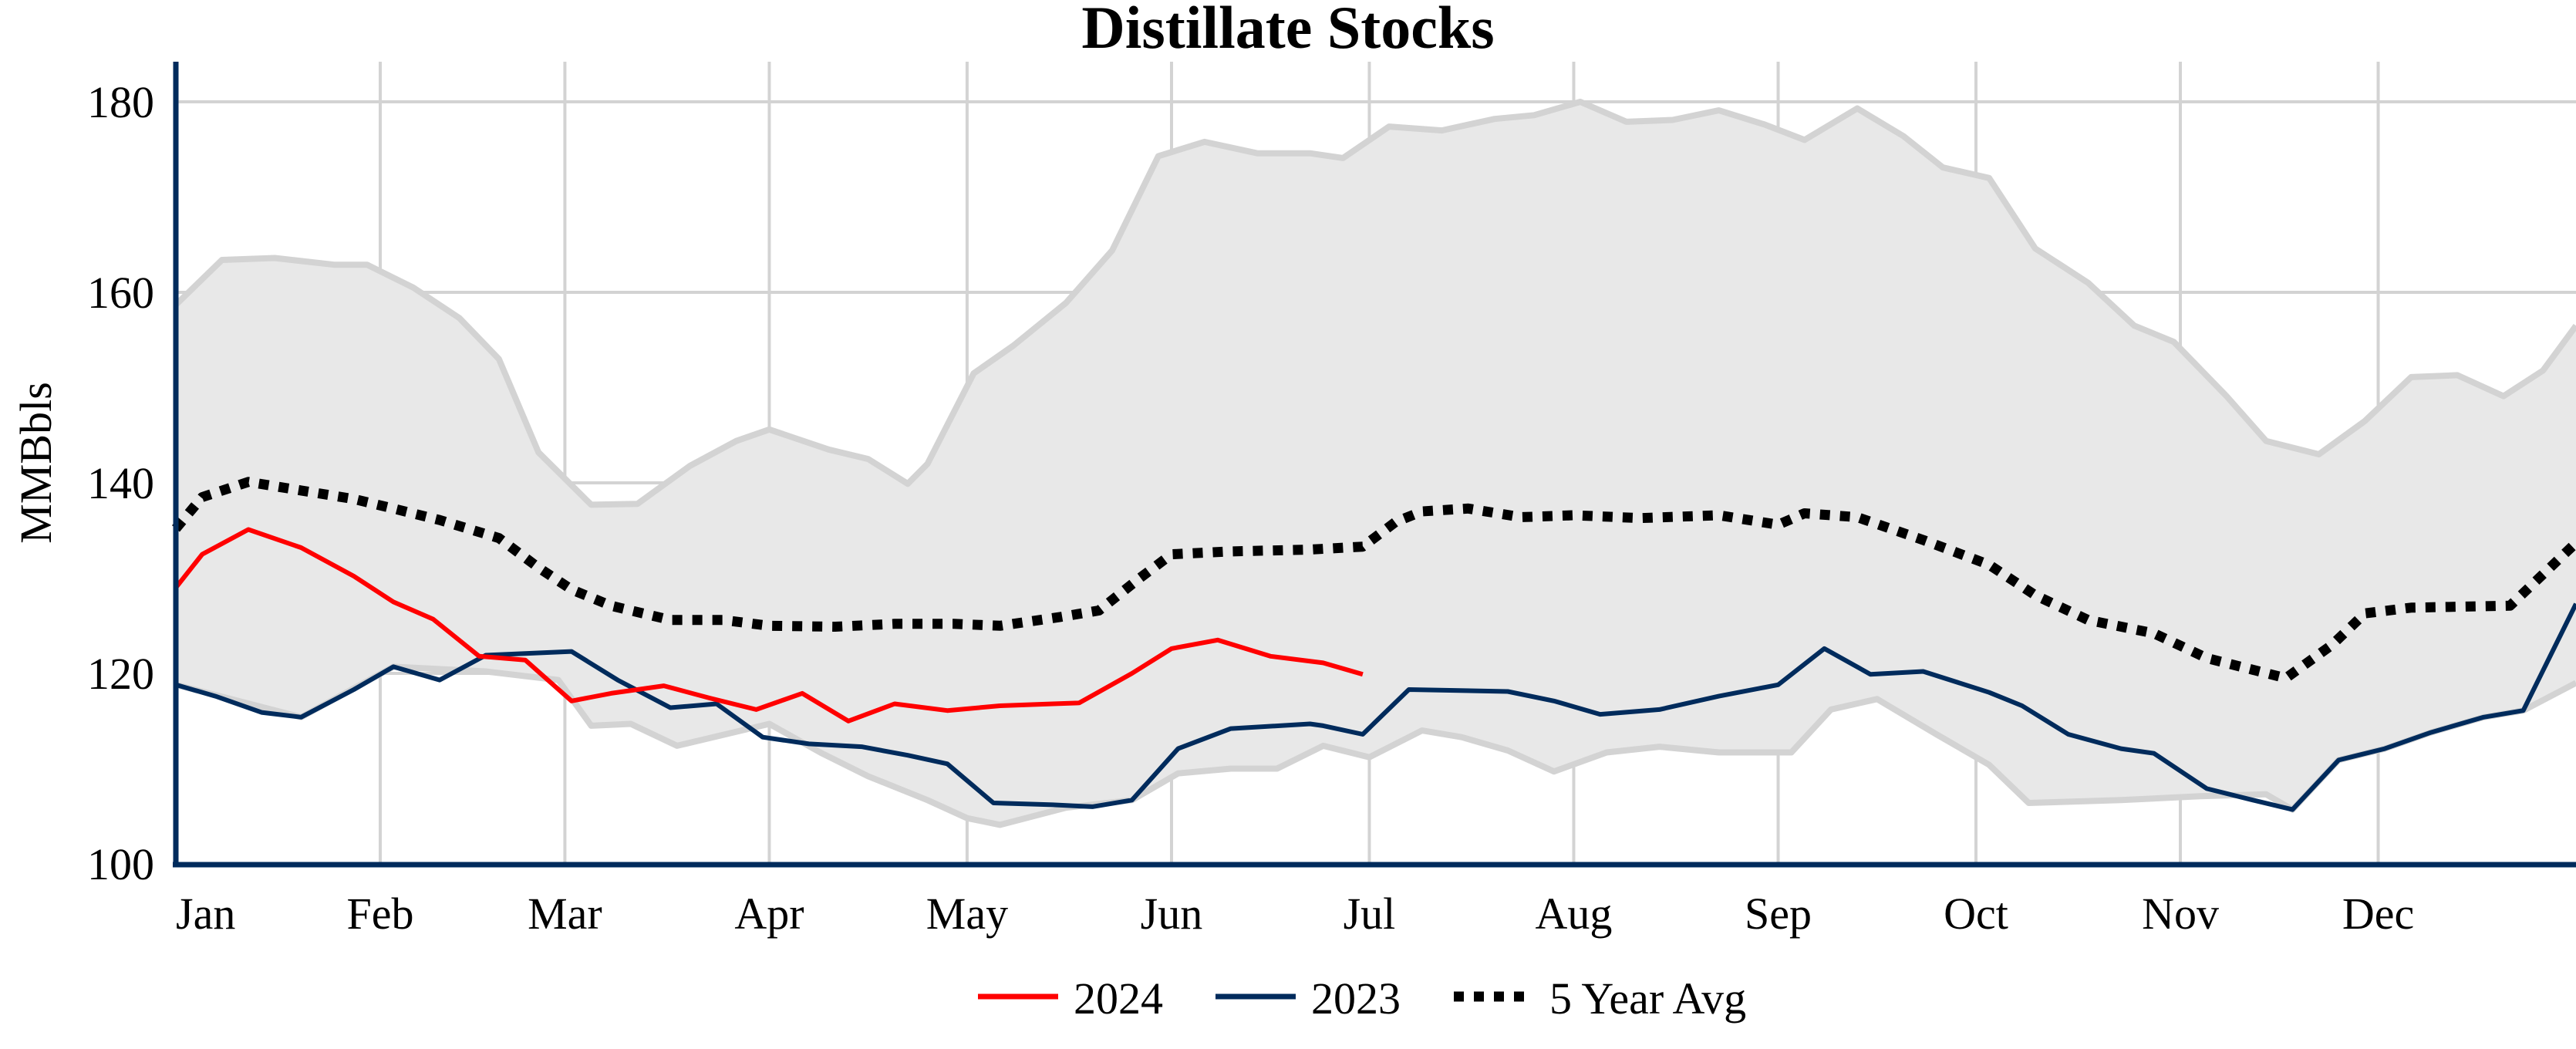  What do you see at coordinates (769, 914) in the screenshot?
I see `x-tick-label: Apr` at bounding box center [769, 914].